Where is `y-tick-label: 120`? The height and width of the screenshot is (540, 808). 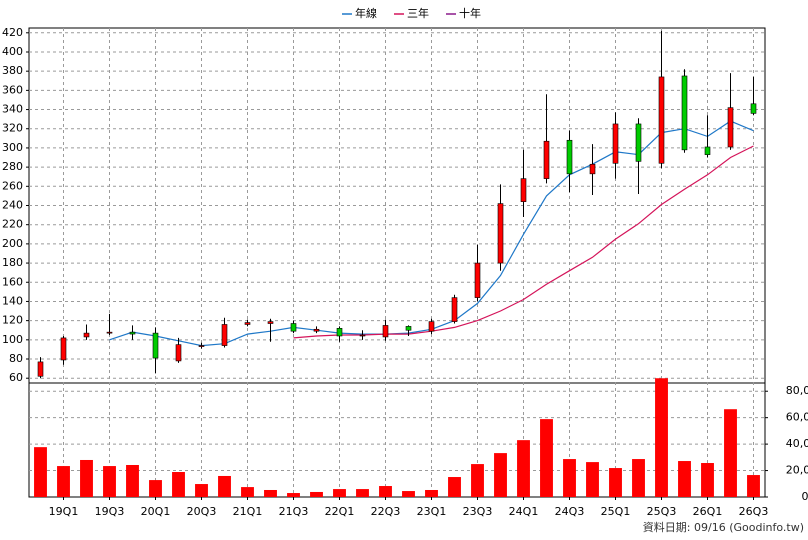 y-tick-label: 120 is located at coordinates (12, 320).